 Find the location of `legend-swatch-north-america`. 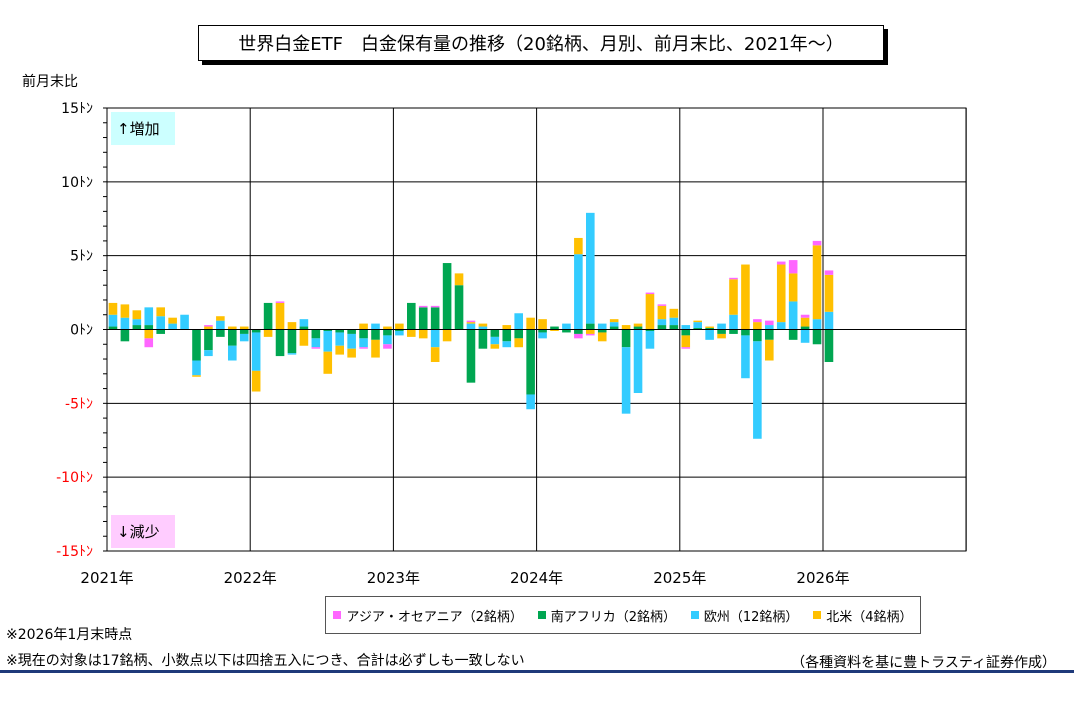

legend-swatch-north-america is located at coordinates (817, 615).